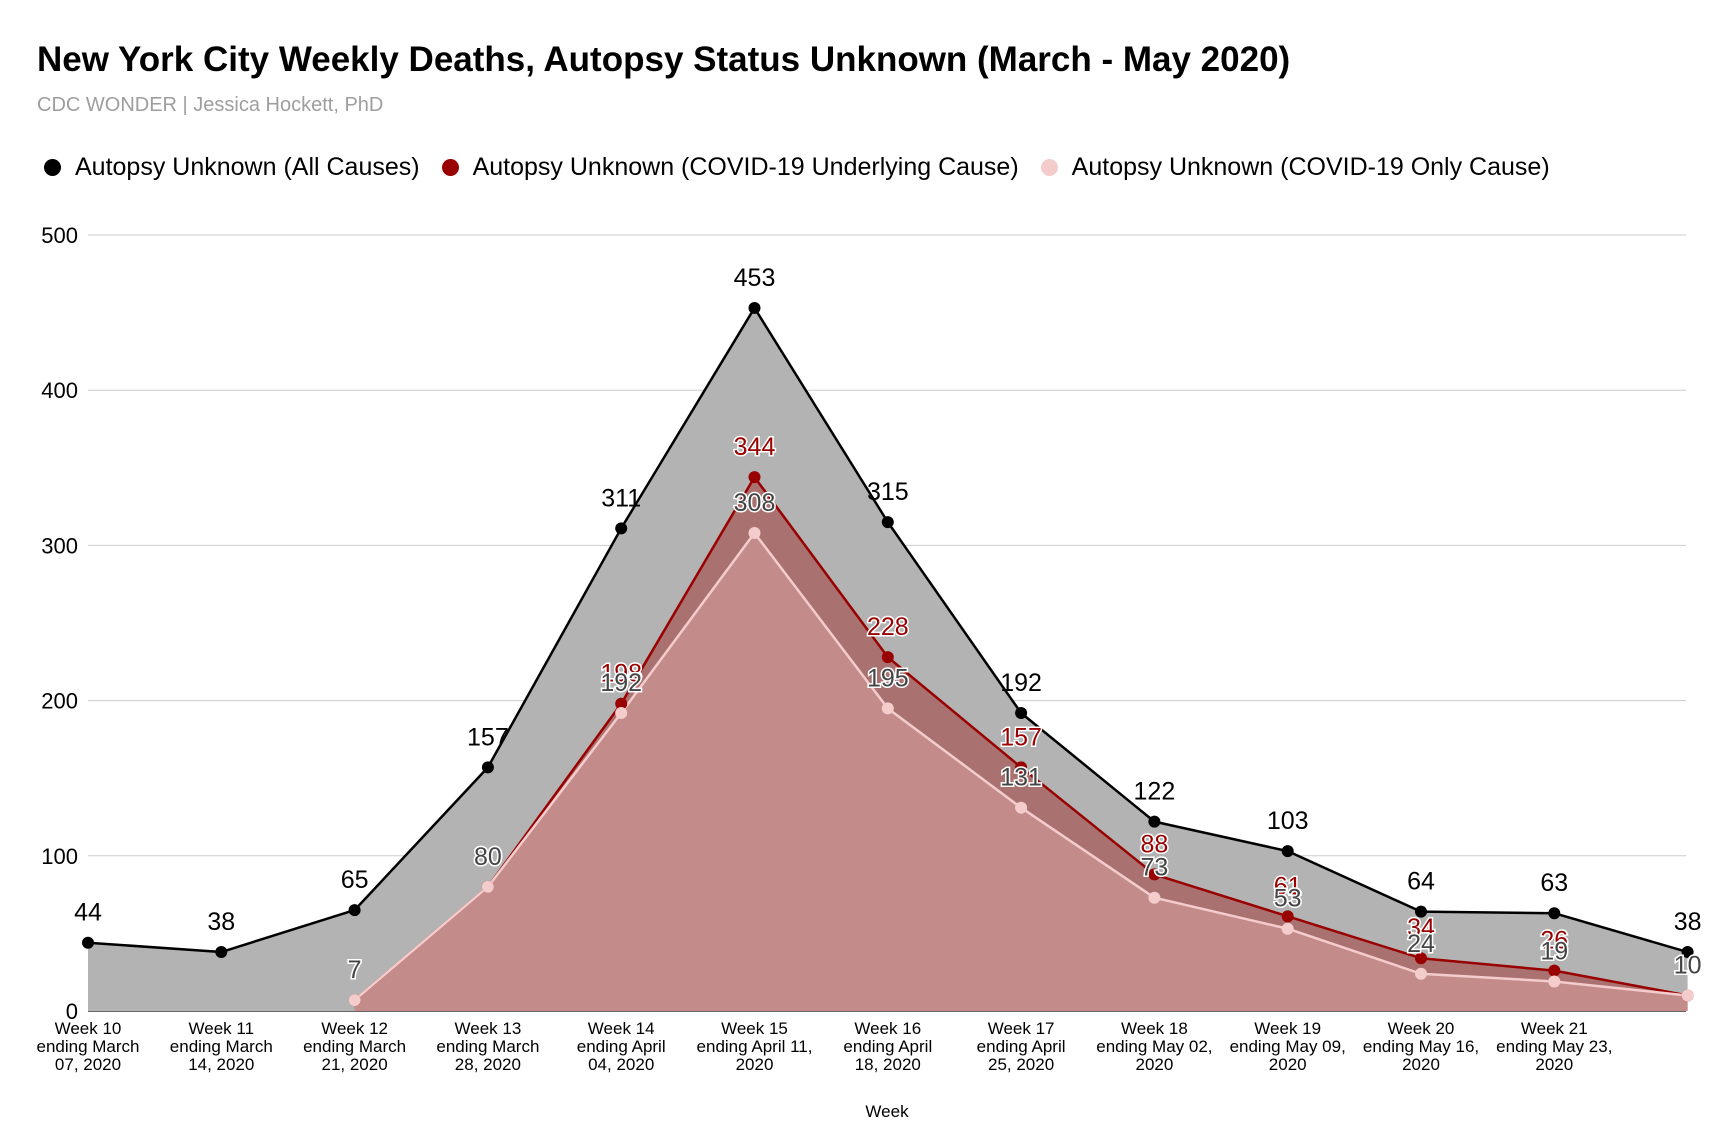  I want to click on legend-item-all-causes: Autopsy Unknown (All Causes), so click(232, 167).